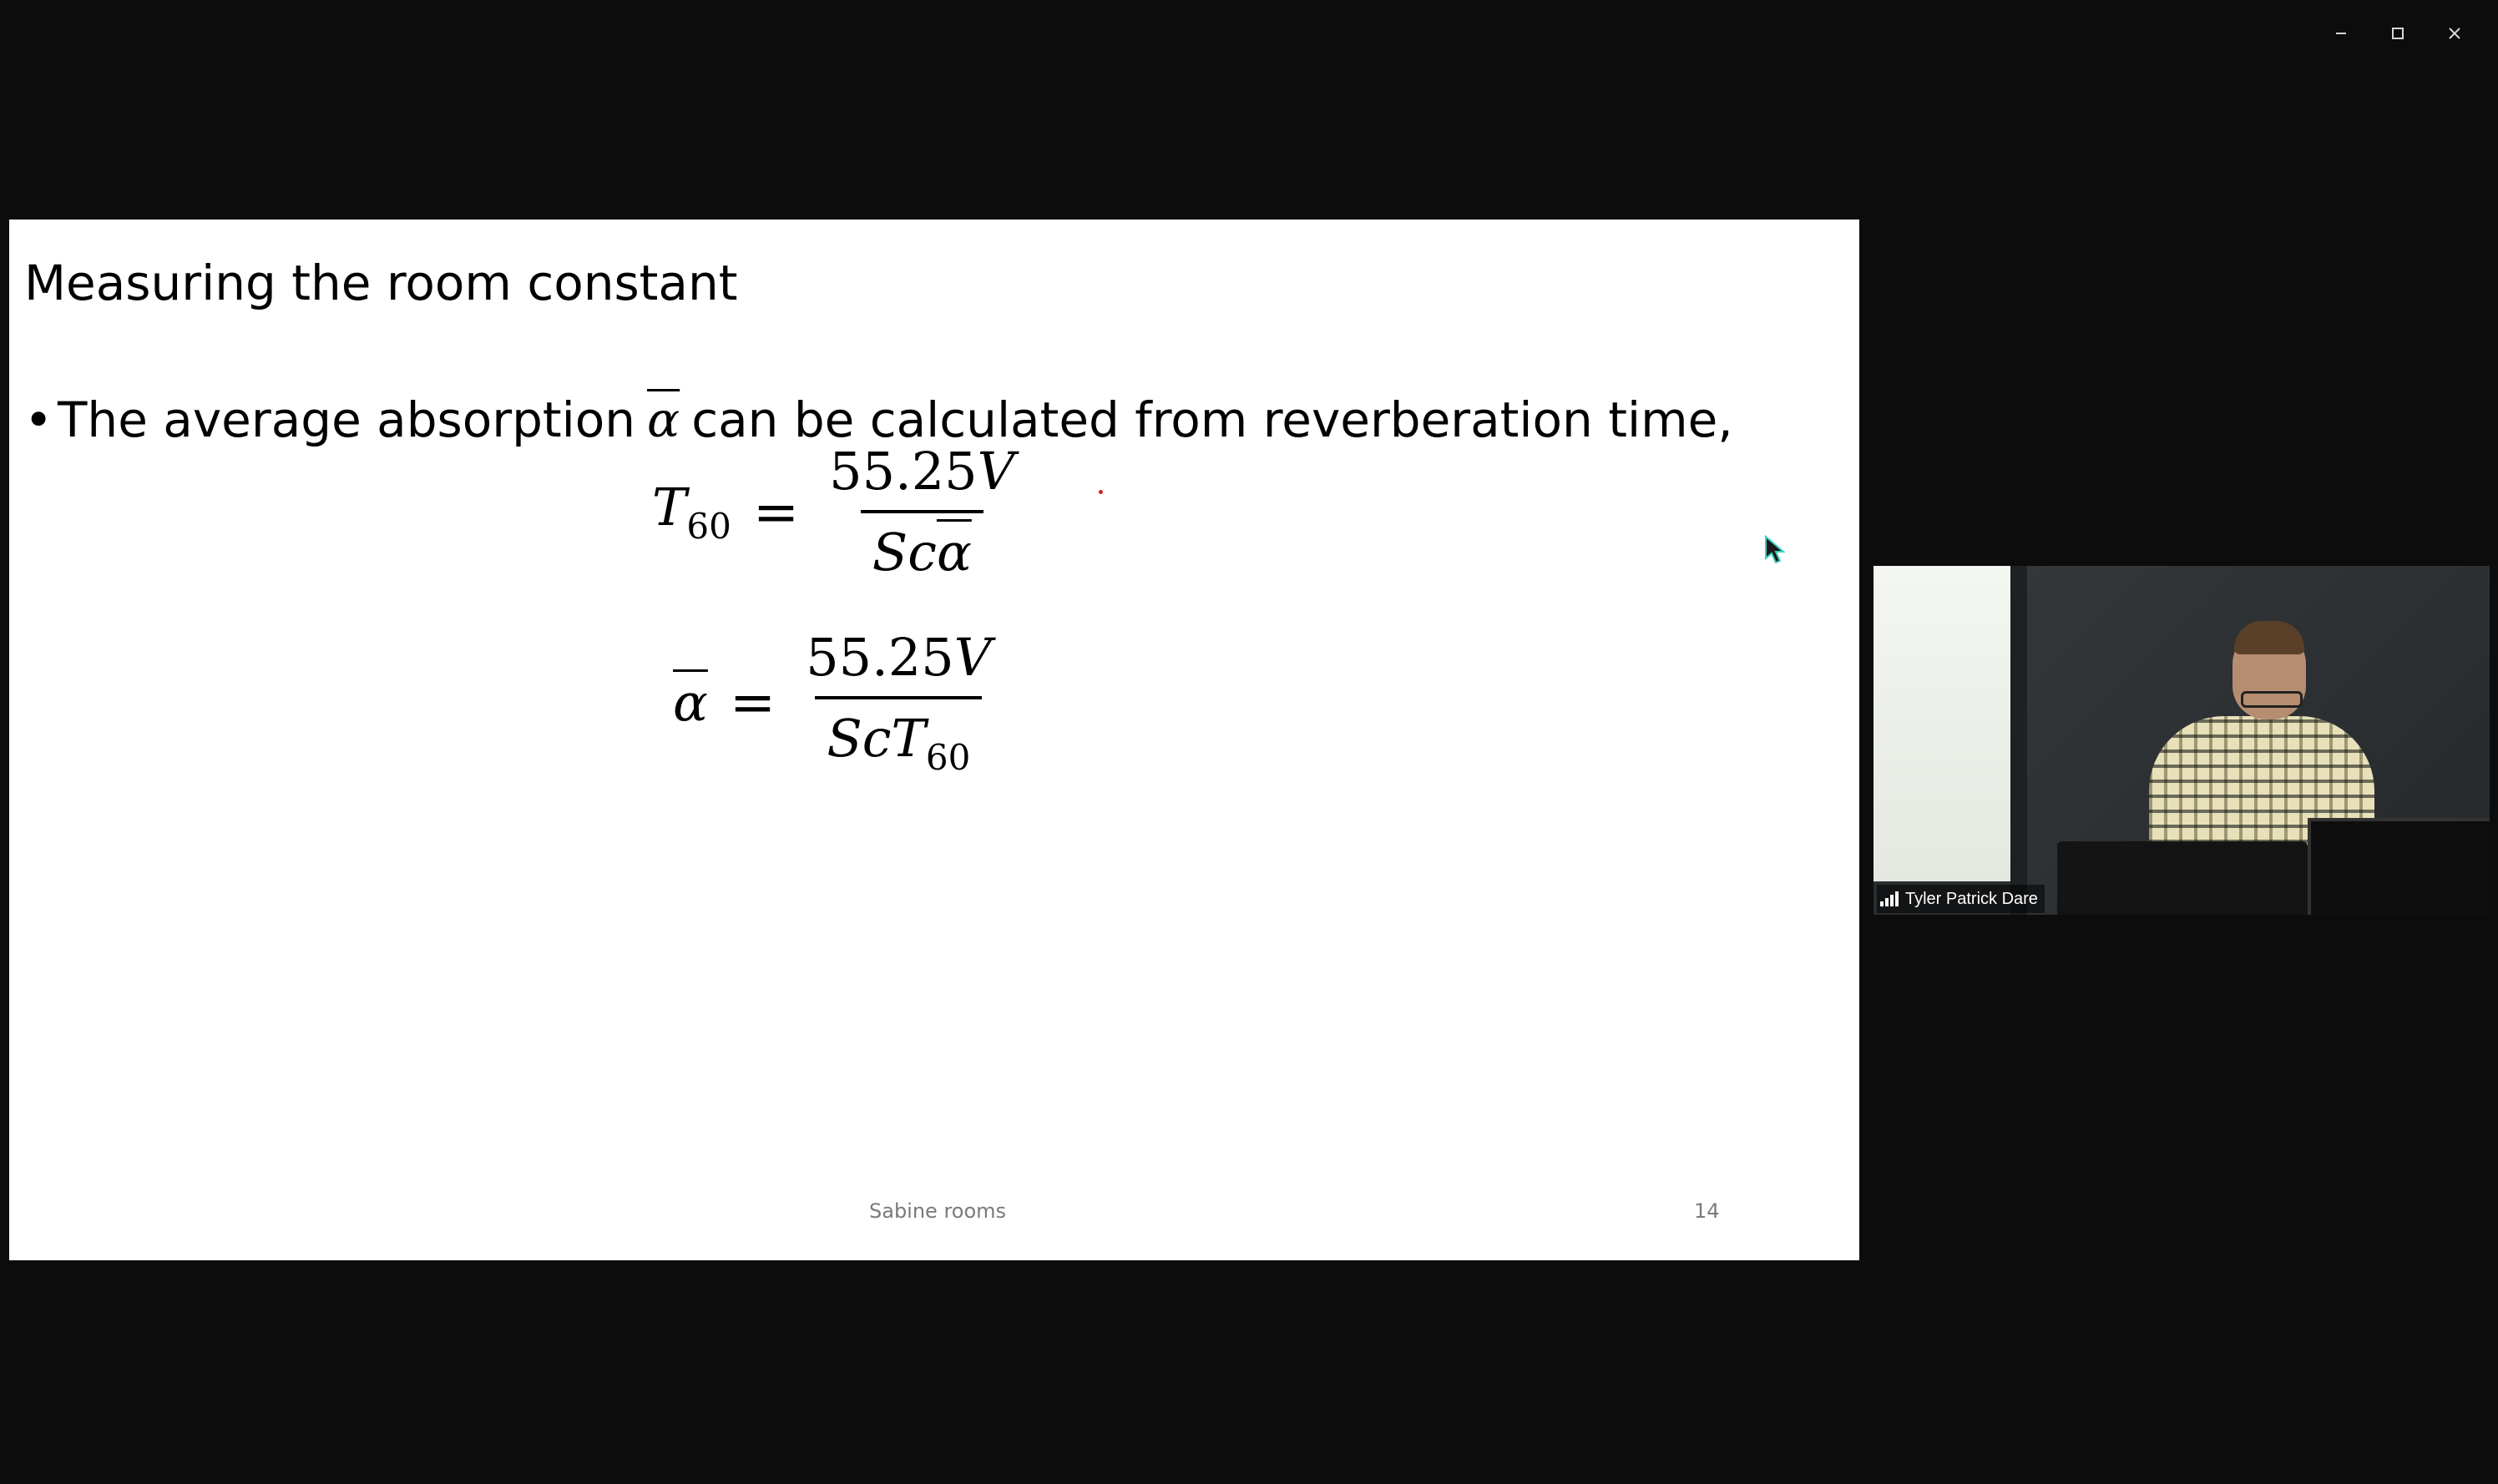  What do you see at coordinates (2182, 878) in the screenshot?
I see `lectern` at bounding box center [2182, 878].